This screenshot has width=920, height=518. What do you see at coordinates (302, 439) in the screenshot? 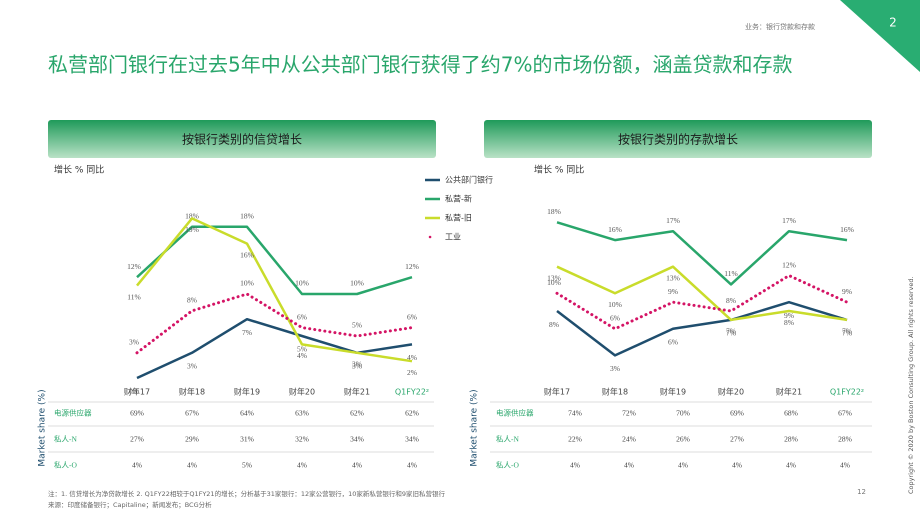
I see `table-cell: 32%` at bounding box center [302, 439].